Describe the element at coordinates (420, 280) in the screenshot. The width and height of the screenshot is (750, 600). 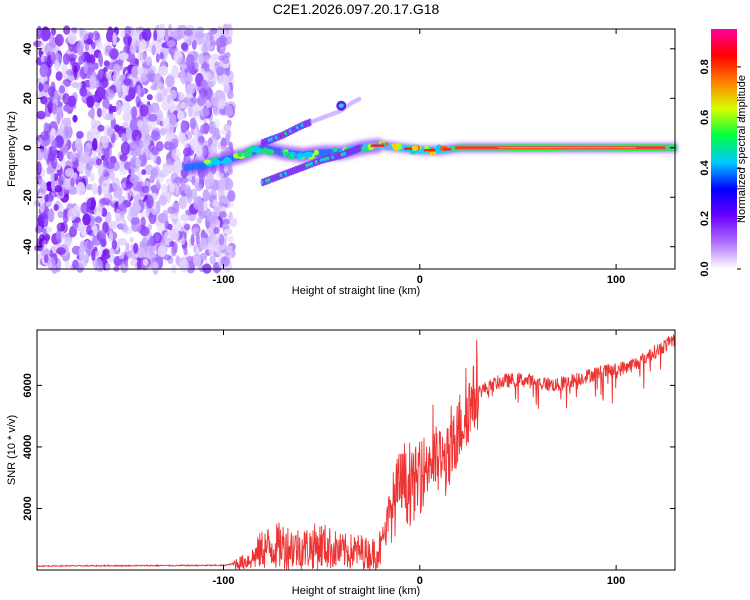
I see `spectrogram-xtick-label: 0` at that location.